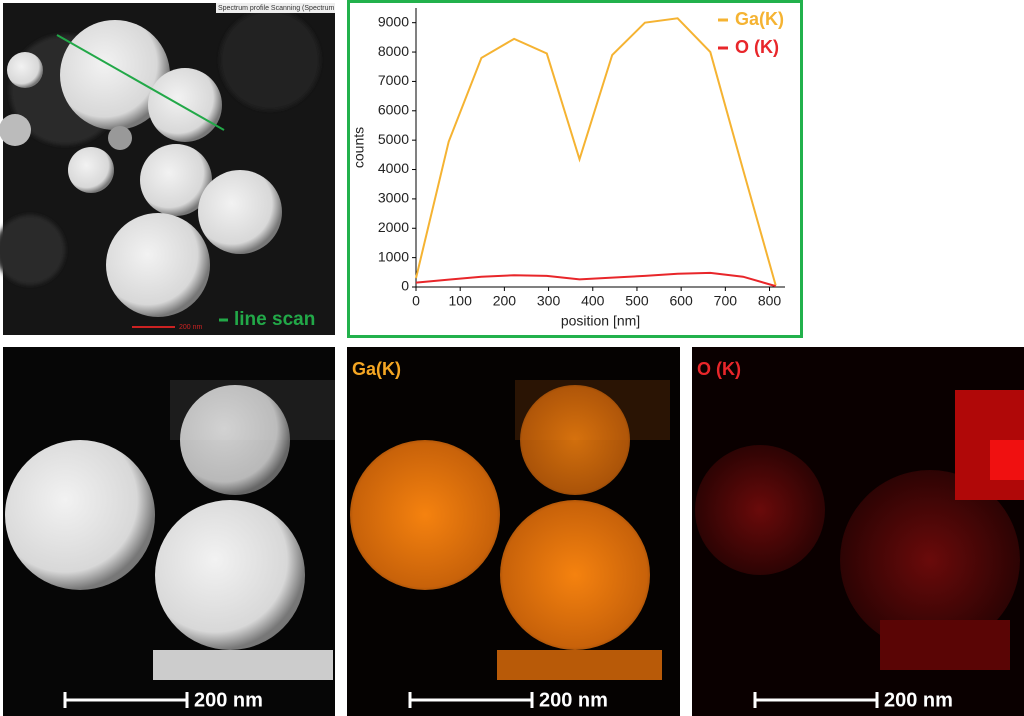 The height and width of the screenshot is (716, 1024). What do you see at coordinates (681, 301) in the screenshot?
I see `x-tick-label: 600` at bounding box center [681, 301].